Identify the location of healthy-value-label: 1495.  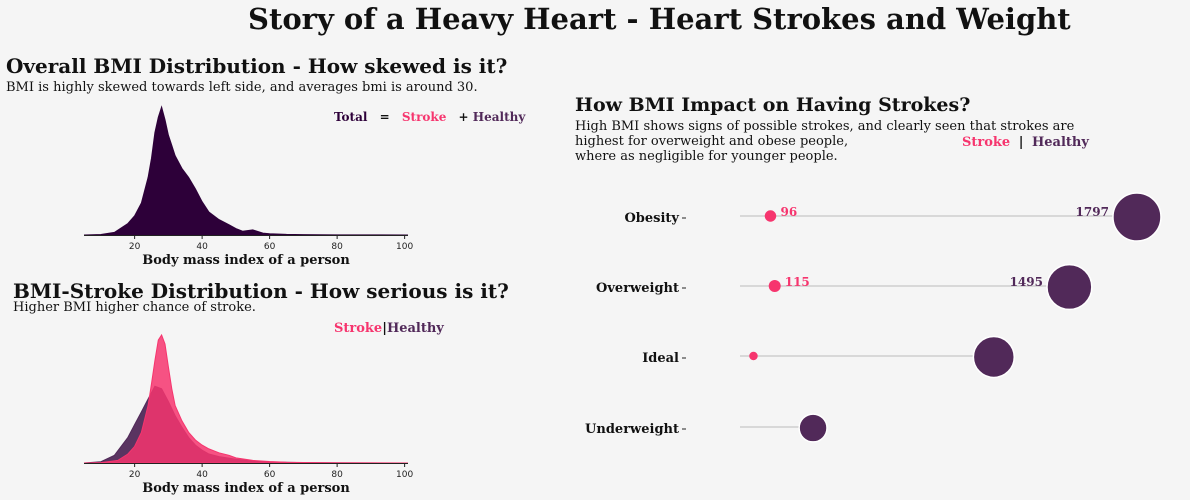
(1026, 282).